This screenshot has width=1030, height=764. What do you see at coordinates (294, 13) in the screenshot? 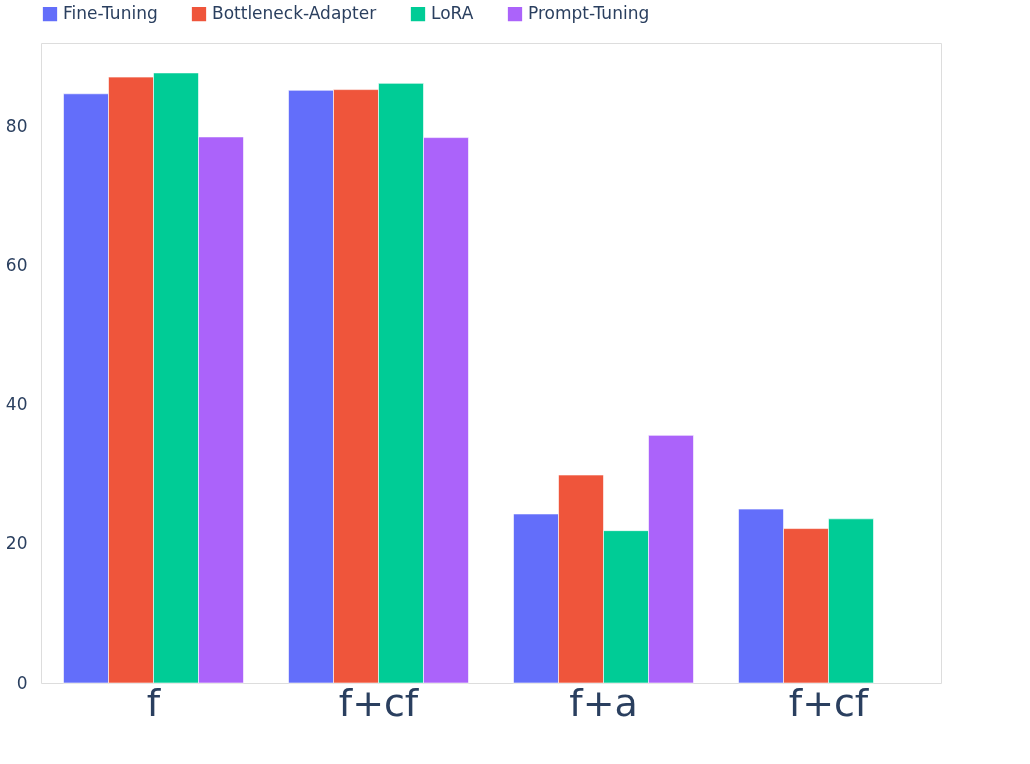
I see `legend-label: Bottleneck-Adapter` at bounding box center [294, 13].